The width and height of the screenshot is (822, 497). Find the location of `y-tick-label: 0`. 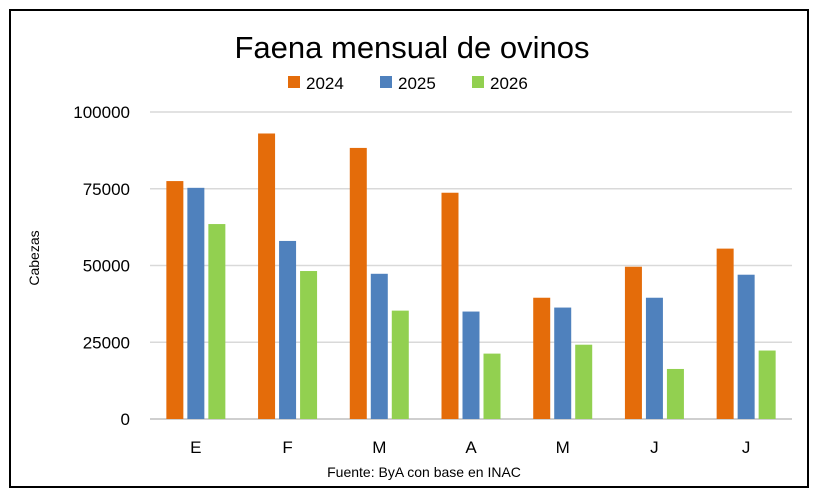

y-tick-label: 0 is located at coordinates (125, 419).